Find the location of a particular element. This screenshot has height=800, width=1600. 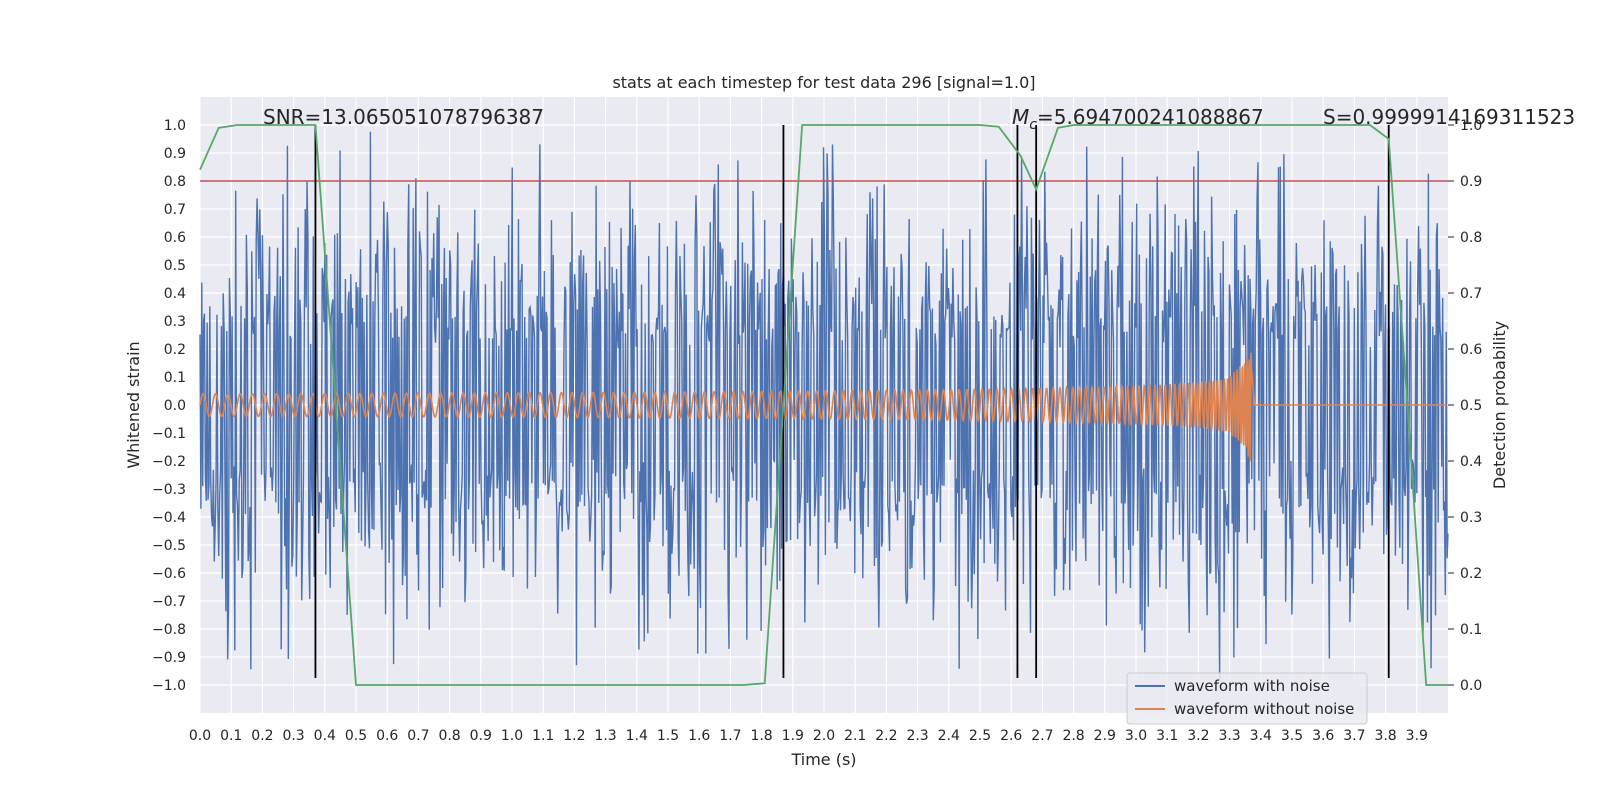

x-tick-label-6: 0.6 is located at coordinates (387, 736).